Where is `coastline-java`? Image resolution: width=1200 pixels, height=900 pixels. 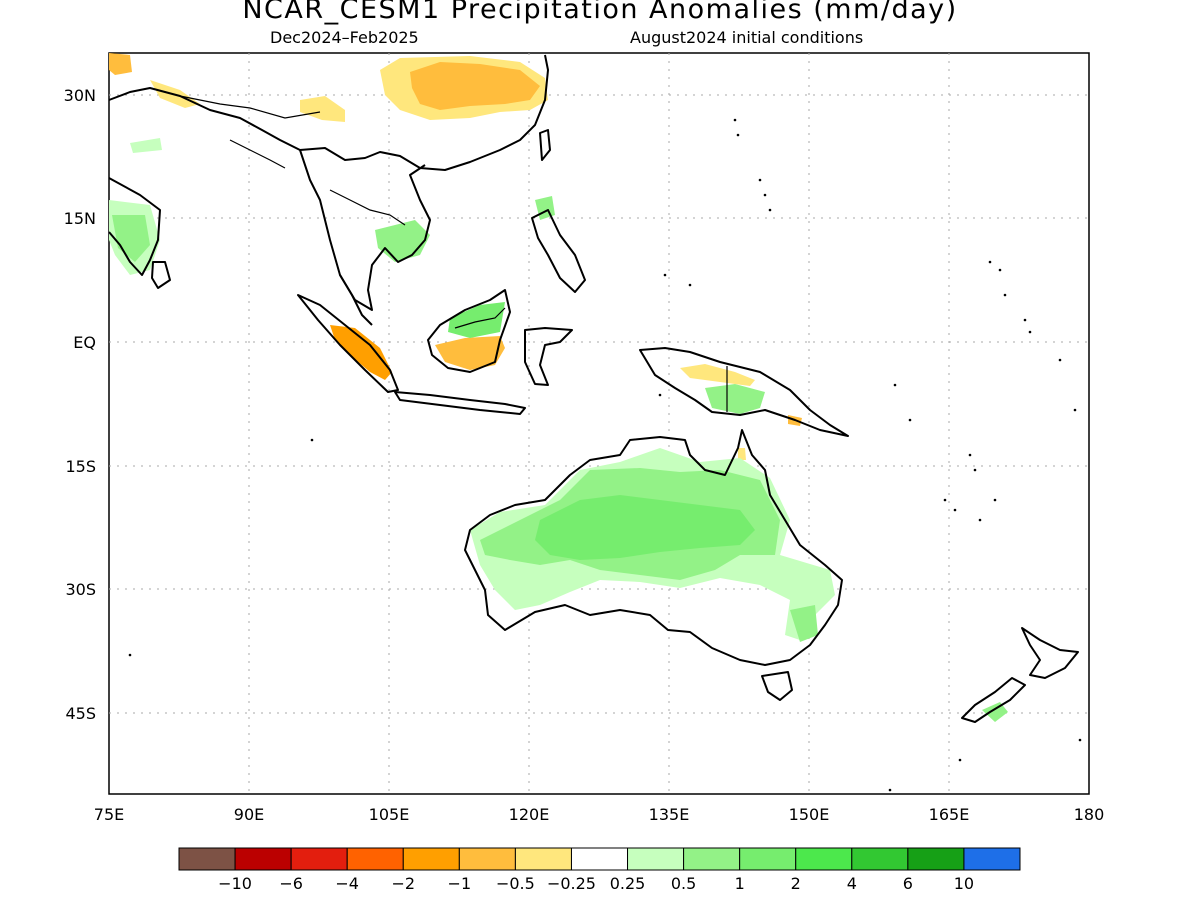
coastline-java is located at coordinates (460, 403).